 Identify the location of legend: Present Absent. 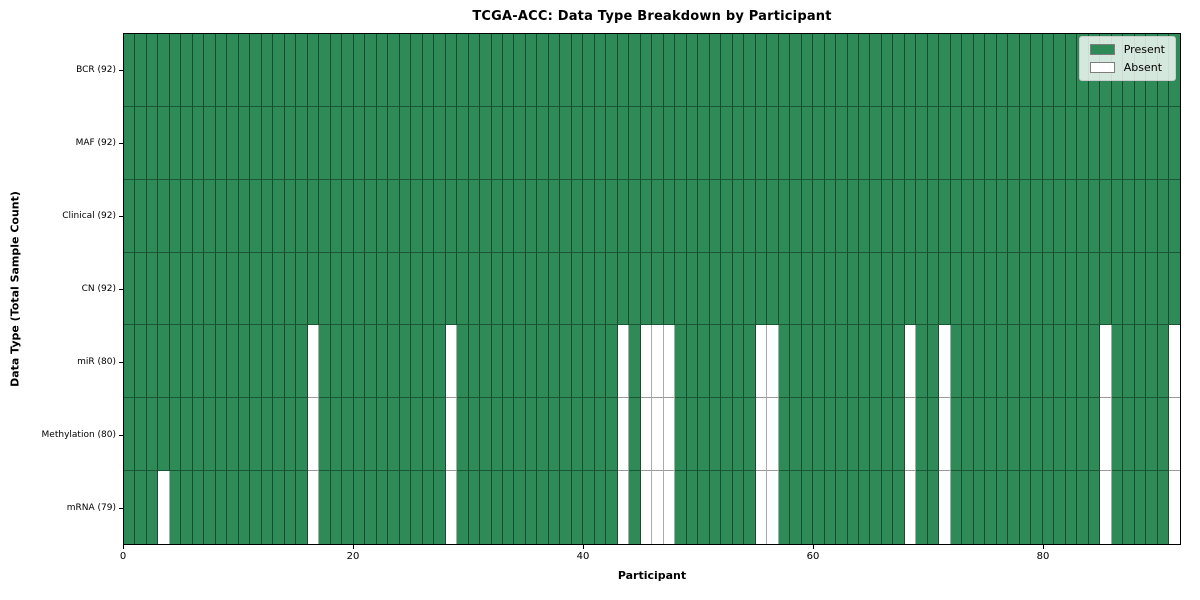
(1127, 58).